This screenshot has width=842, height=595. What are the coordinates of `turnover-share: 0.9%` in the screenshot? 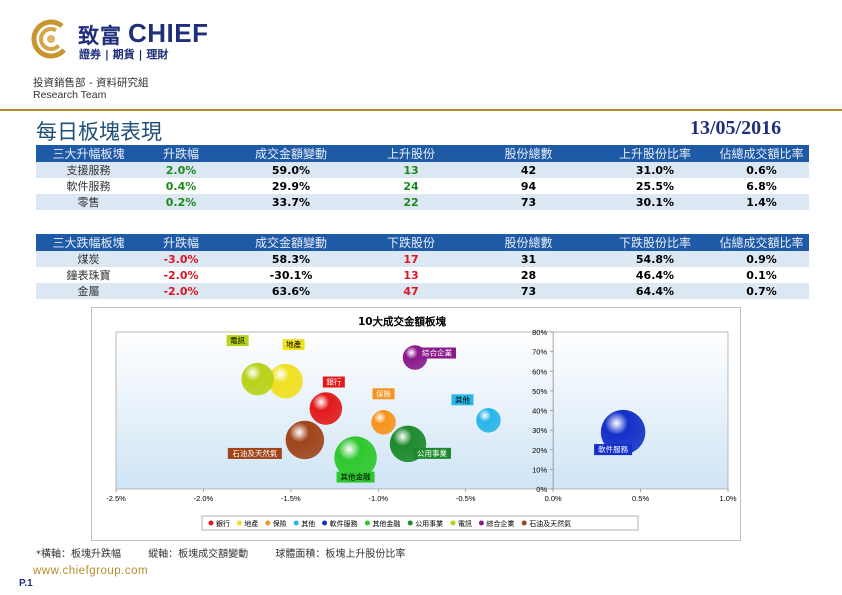 It's located at (761, 259).